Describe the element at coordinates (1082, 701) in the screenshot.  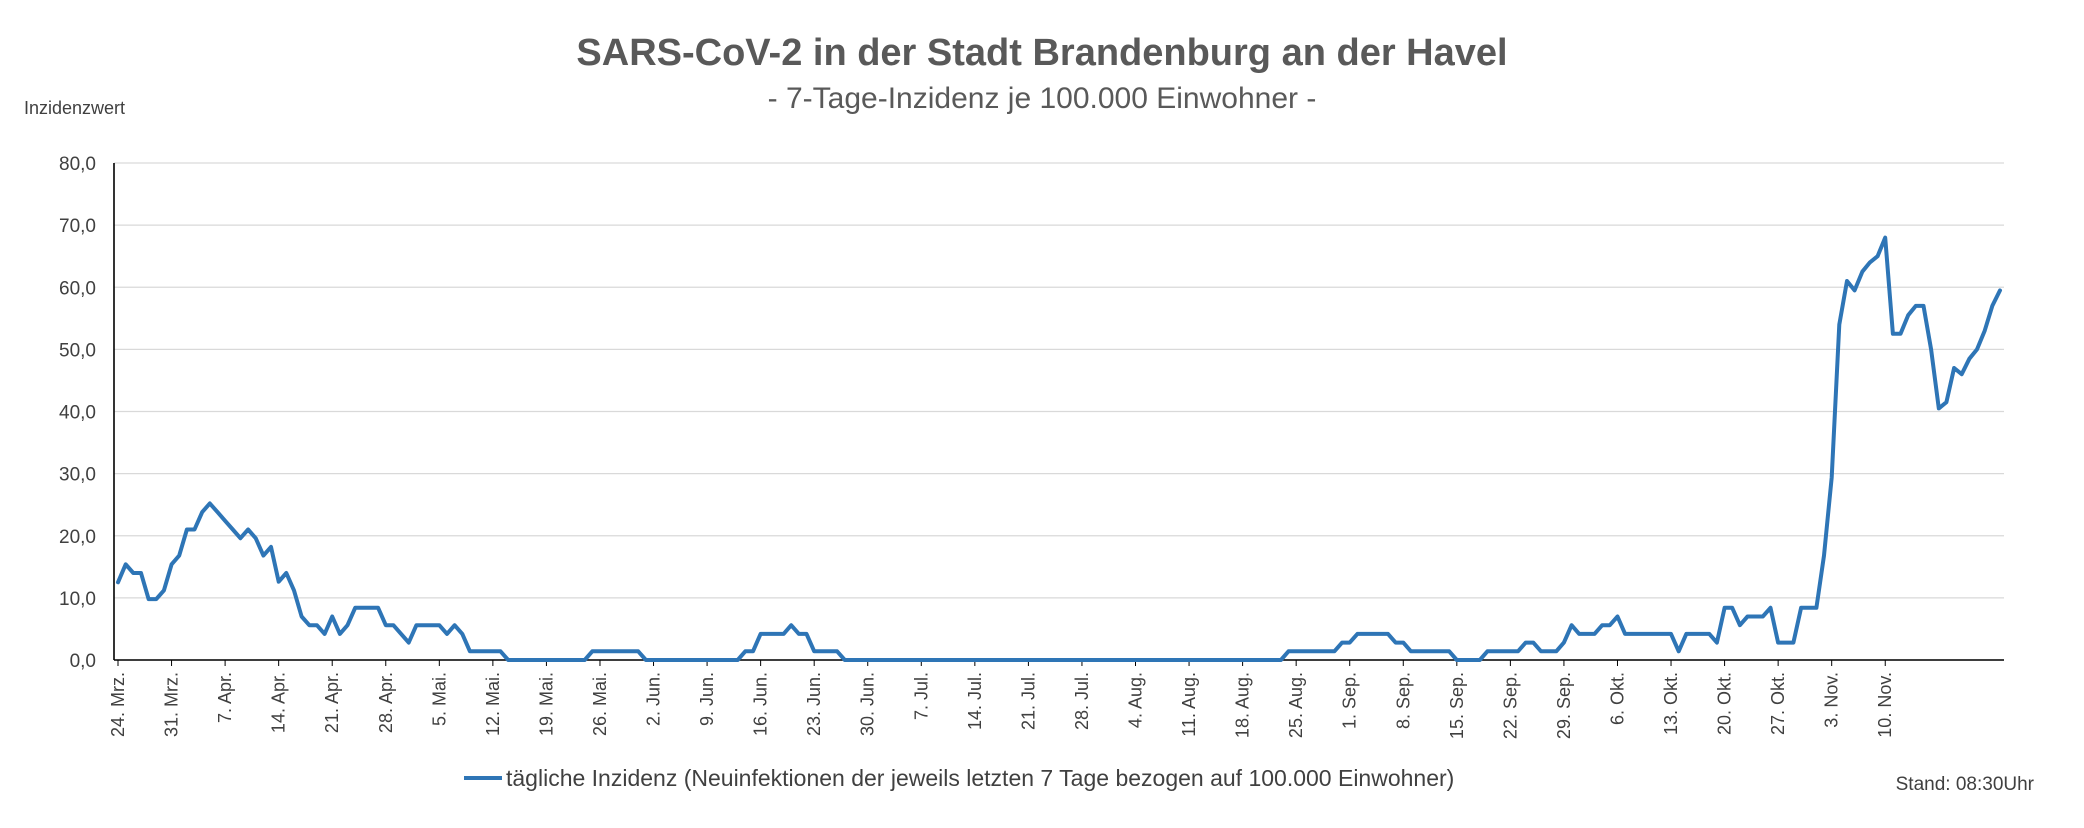
I see `x-tick-label: 28. Jul.` at that location.